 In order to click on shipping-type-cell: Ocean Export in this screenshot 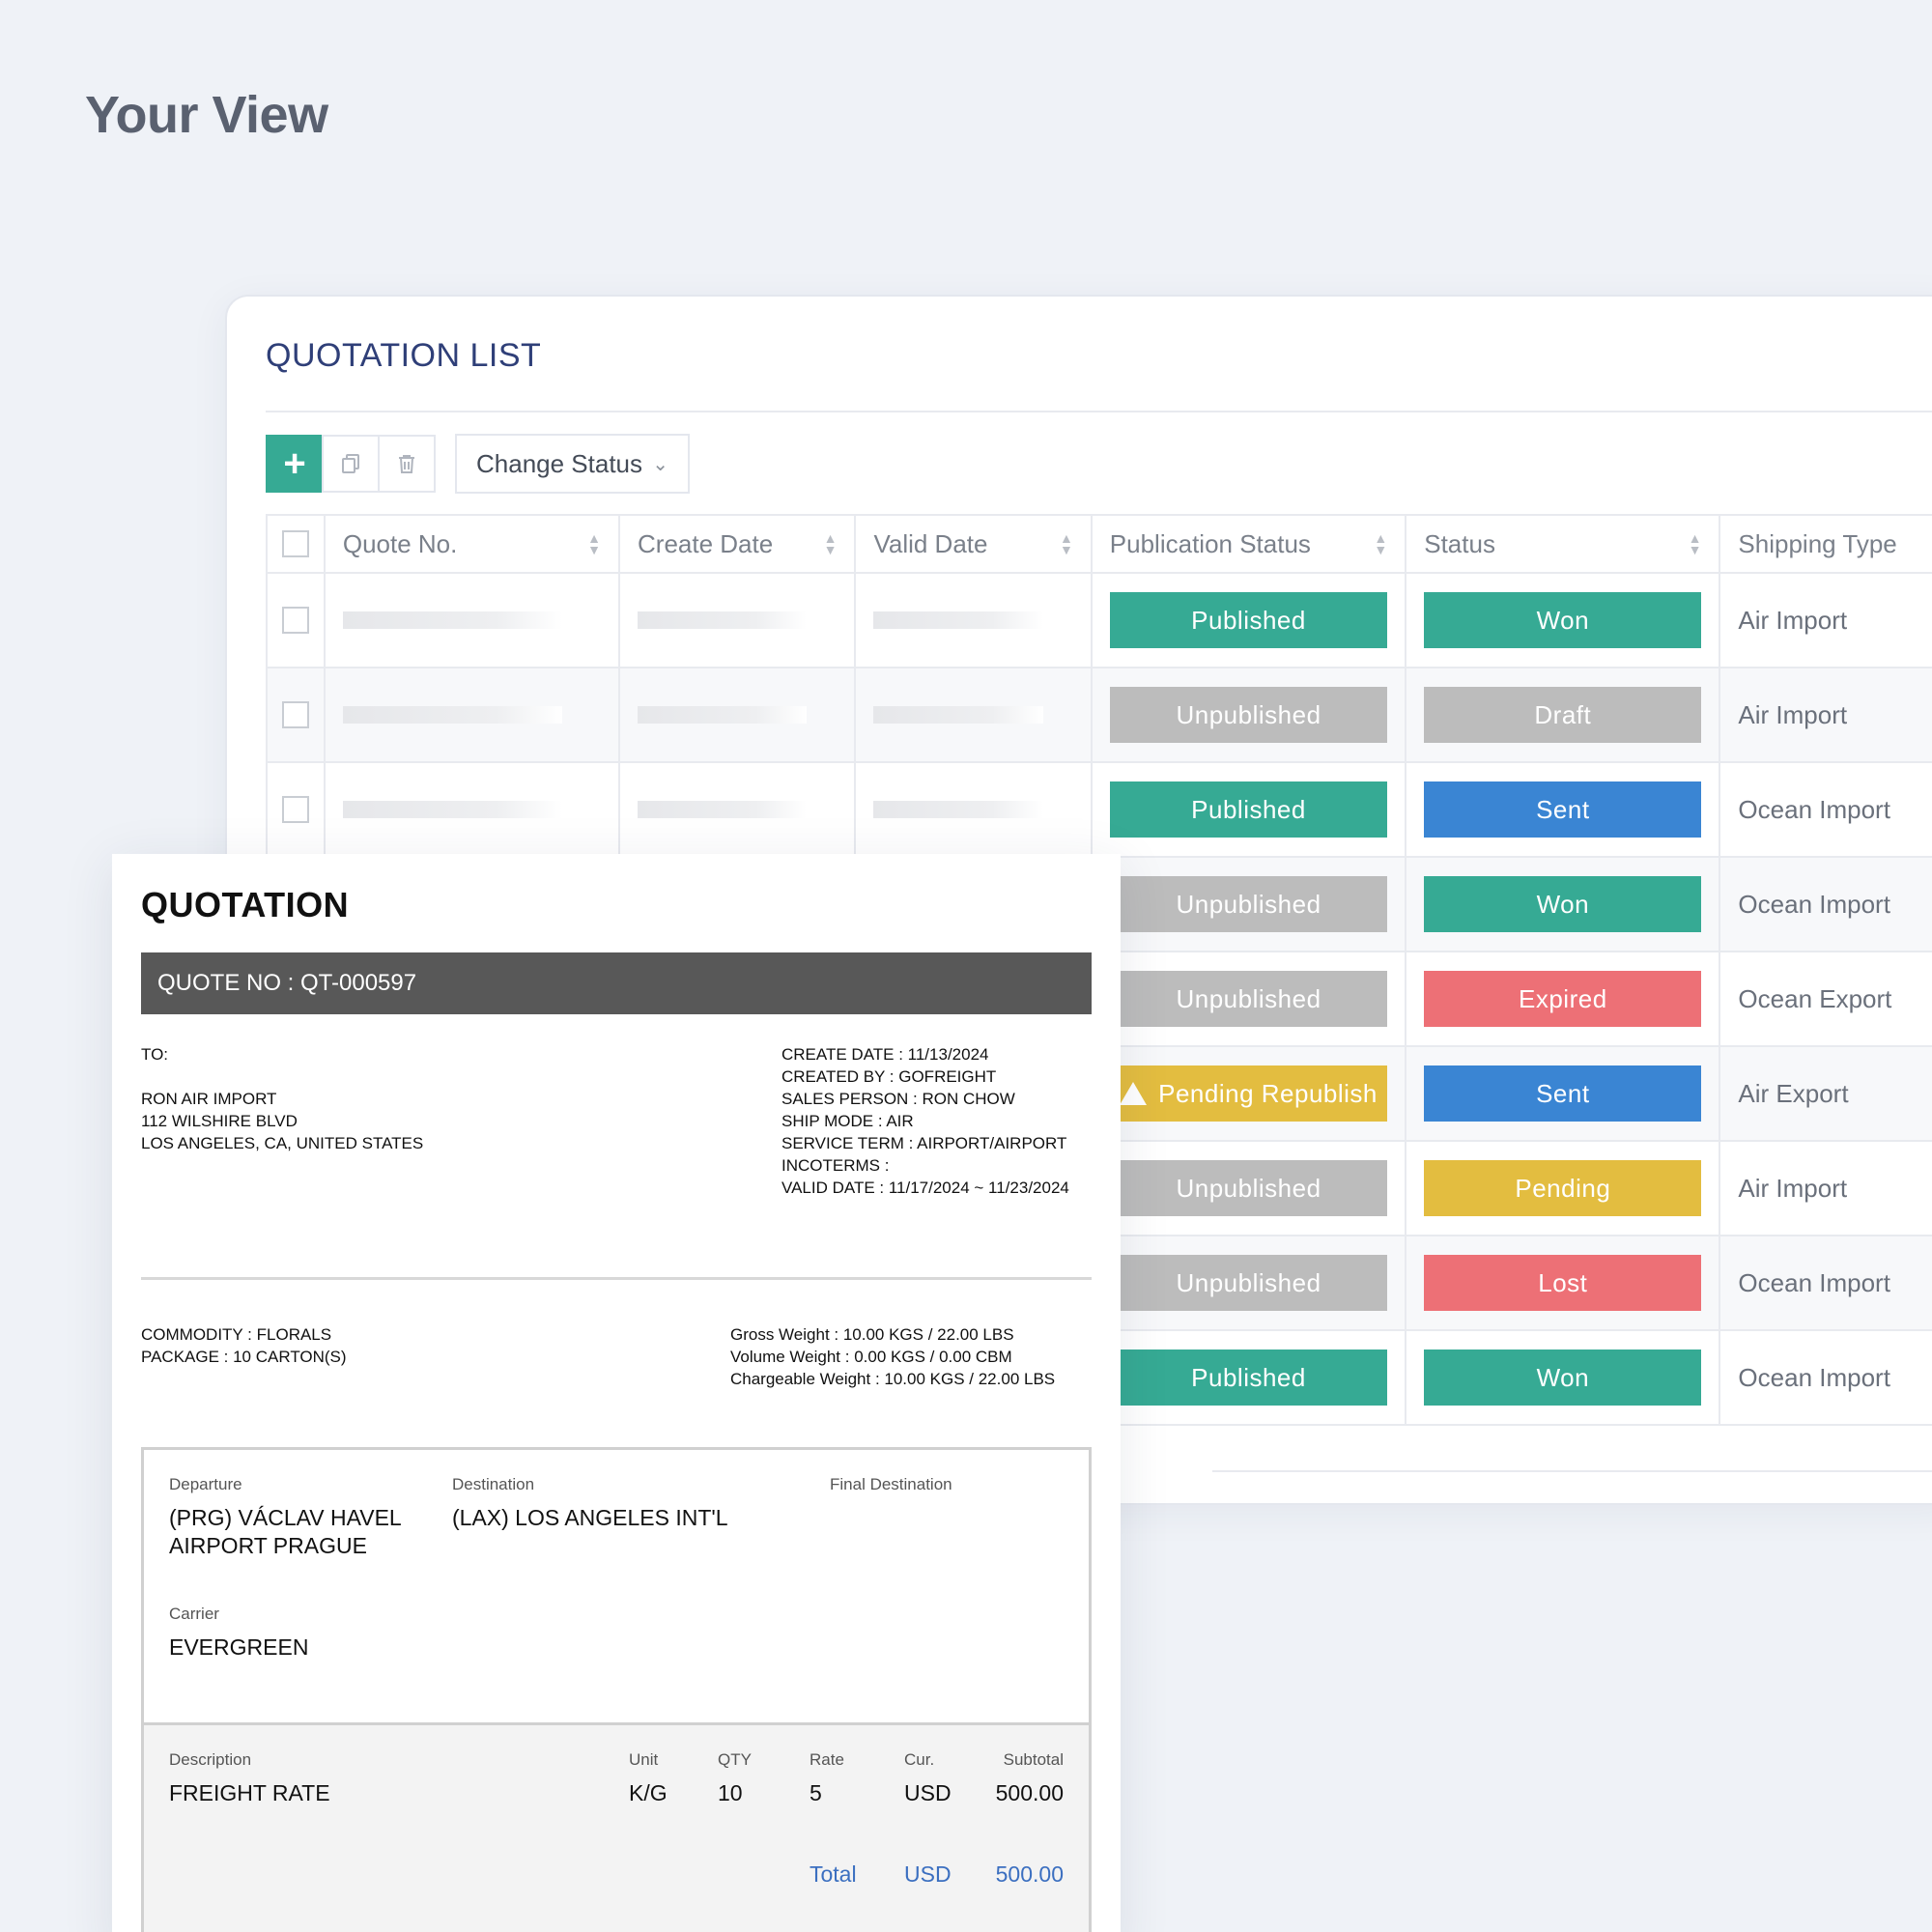, I will do `click(1825, 999)`.